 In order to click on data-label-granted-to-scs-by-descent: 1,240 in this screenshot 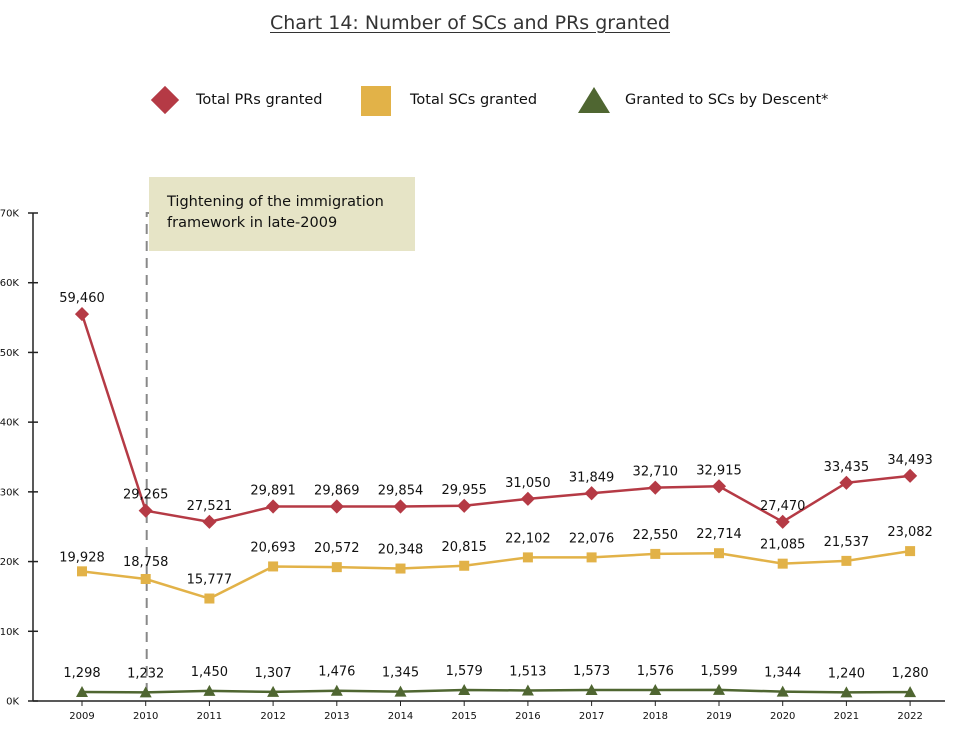, I will do `click(846, 673)`.